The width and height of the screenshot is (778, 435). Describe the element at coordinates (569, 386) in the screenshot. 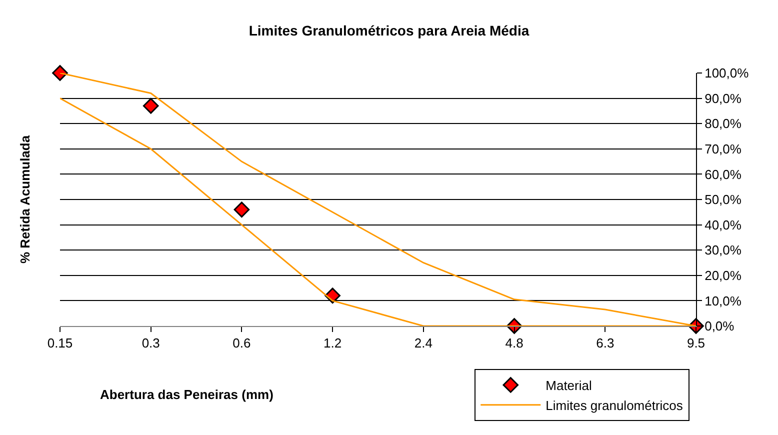

I see `legend-label: Material` at that location.